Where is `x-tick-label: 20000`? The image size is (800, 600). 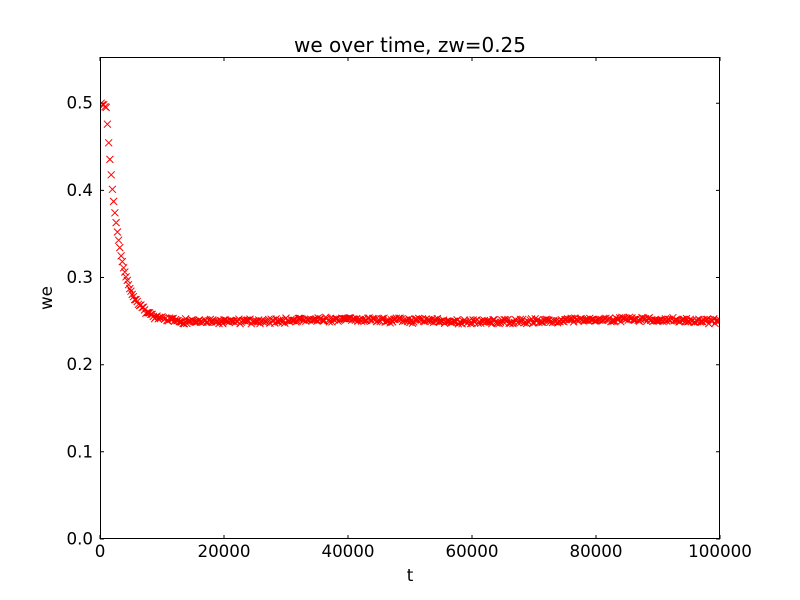 x-tick-label: 20000 is located at coordinates (223, 551).